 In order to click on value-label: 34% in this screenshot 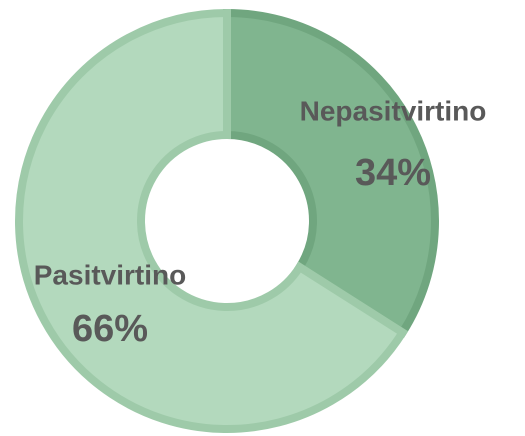, I will do `click(393, 173)`.